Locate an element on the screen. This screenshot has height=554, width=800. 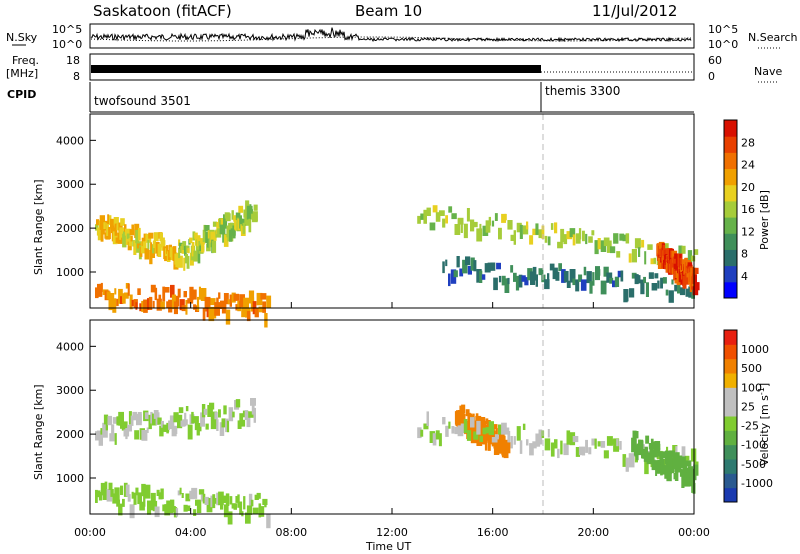
power-colorbar-tick: 24 is located at coordinates (748, 165).